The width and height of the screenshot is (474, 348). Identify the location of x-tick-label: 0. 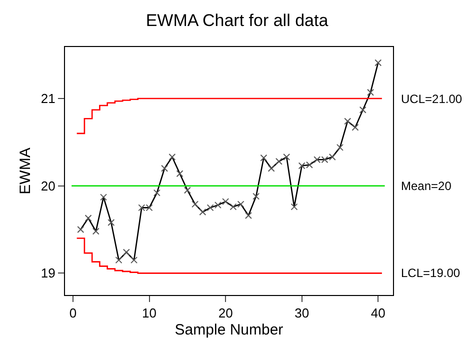
(73, 313).